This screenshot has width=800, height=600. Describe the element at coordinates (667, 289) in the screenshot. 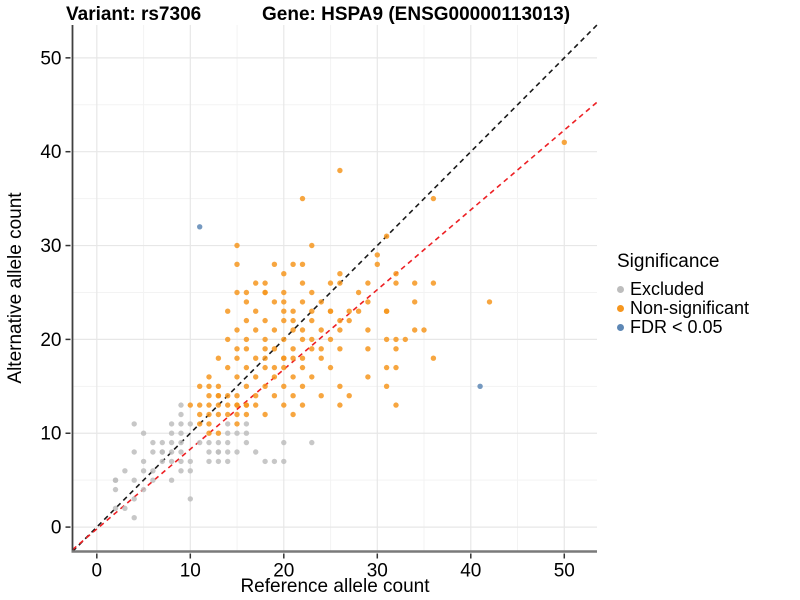

I see `legend-label-excluded: Excluded` at that location.